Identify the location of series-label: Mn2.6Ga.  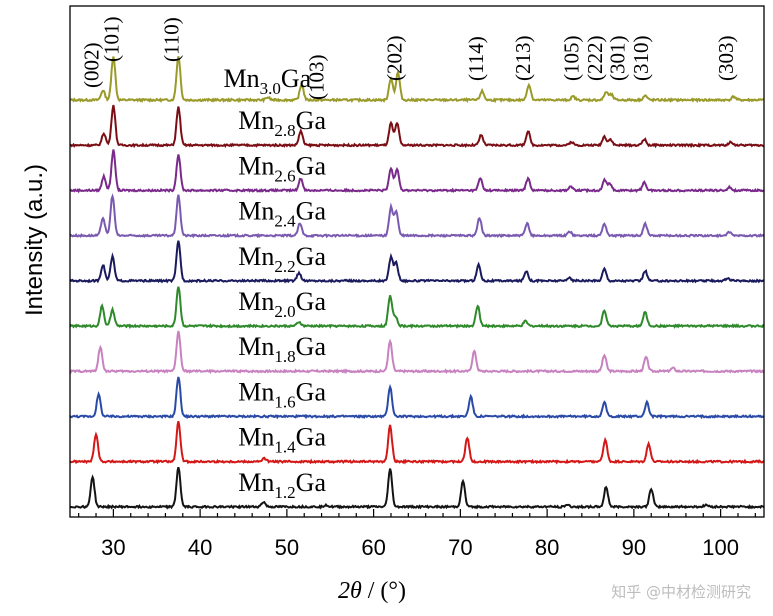
(282, 168).